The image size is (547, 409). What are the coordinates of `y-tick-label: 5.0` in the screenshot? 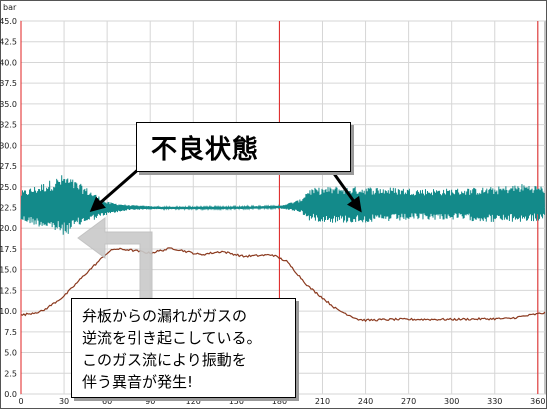 It's located at (10, 353).